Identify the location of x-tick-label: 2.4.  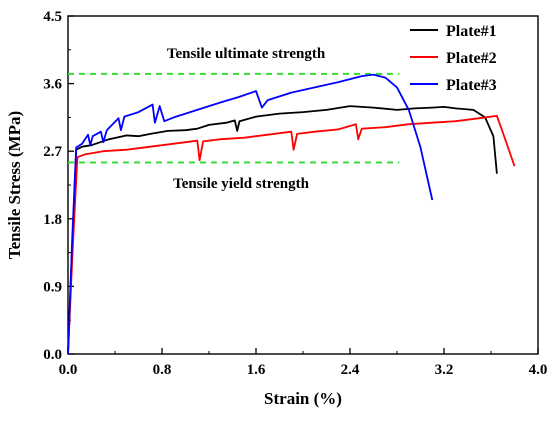
(350, 370).